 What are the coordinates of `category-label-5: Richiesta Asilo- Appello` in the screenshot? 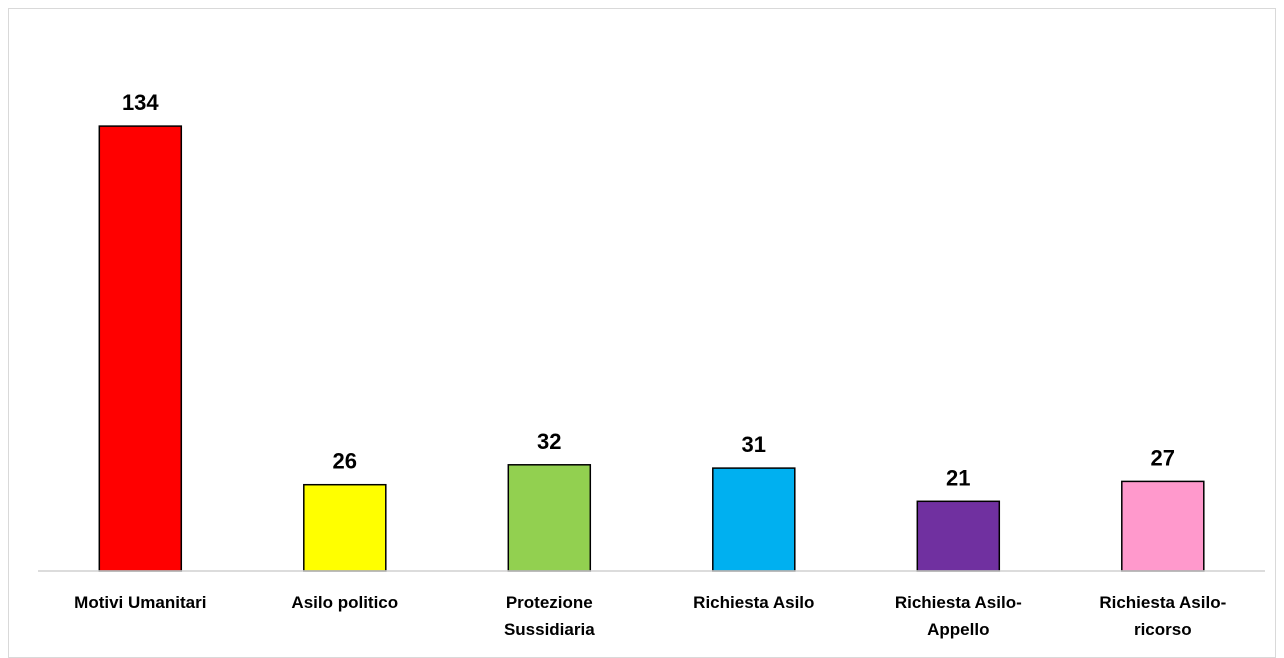 It's located at (958, 616).